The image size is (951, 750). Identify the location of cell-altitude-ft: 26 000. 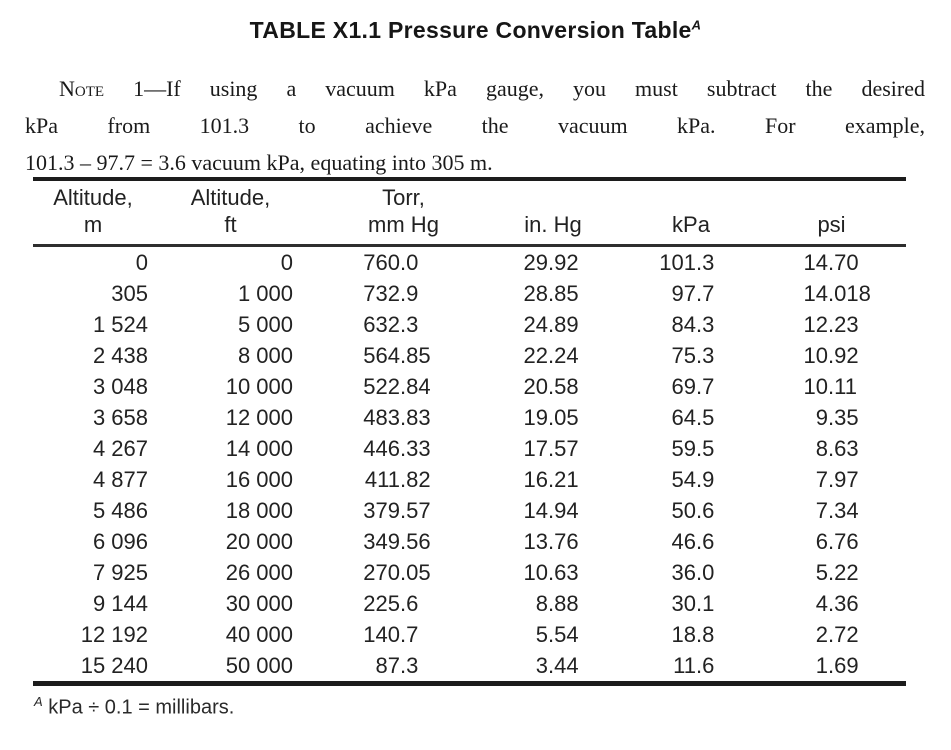
(259, 572).